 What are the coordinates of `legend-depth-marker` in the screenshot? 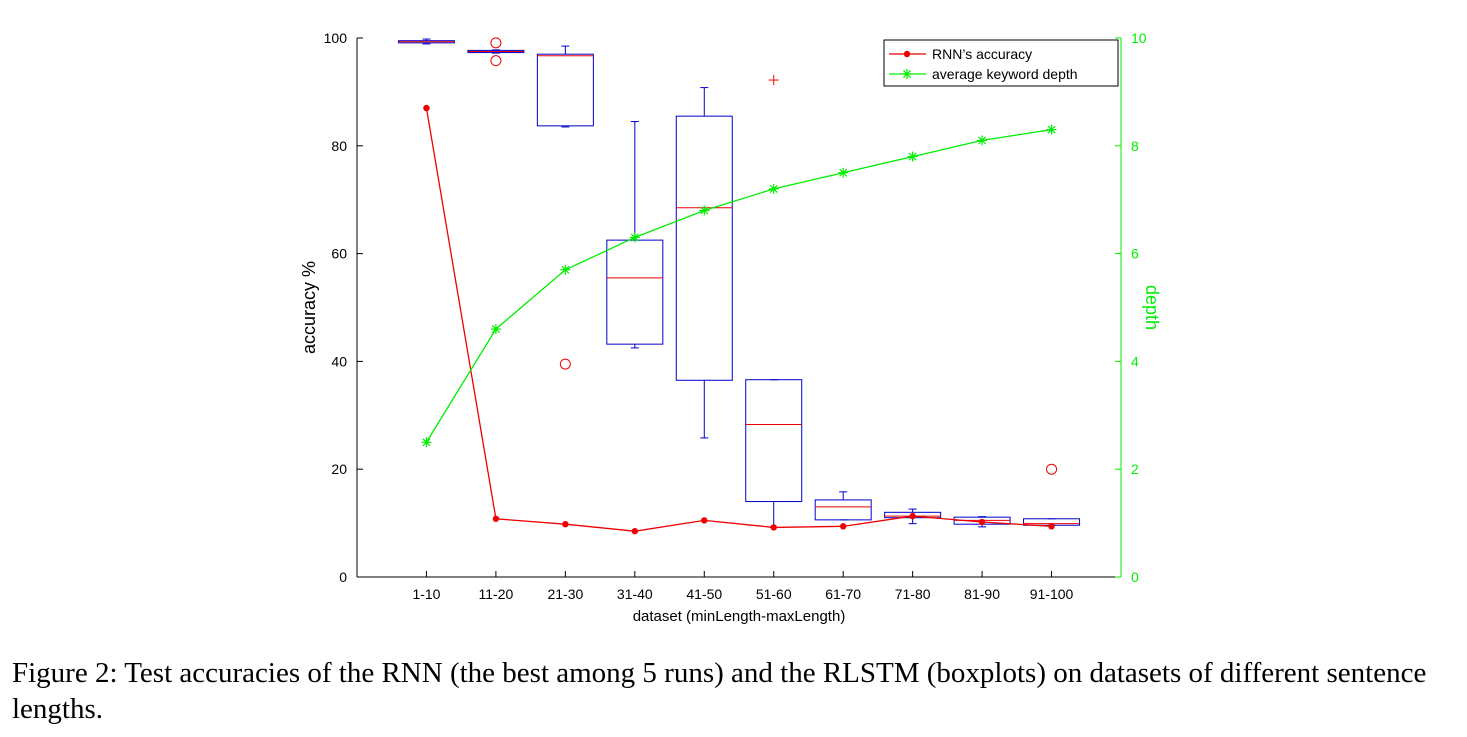 It's located at (907, 74).